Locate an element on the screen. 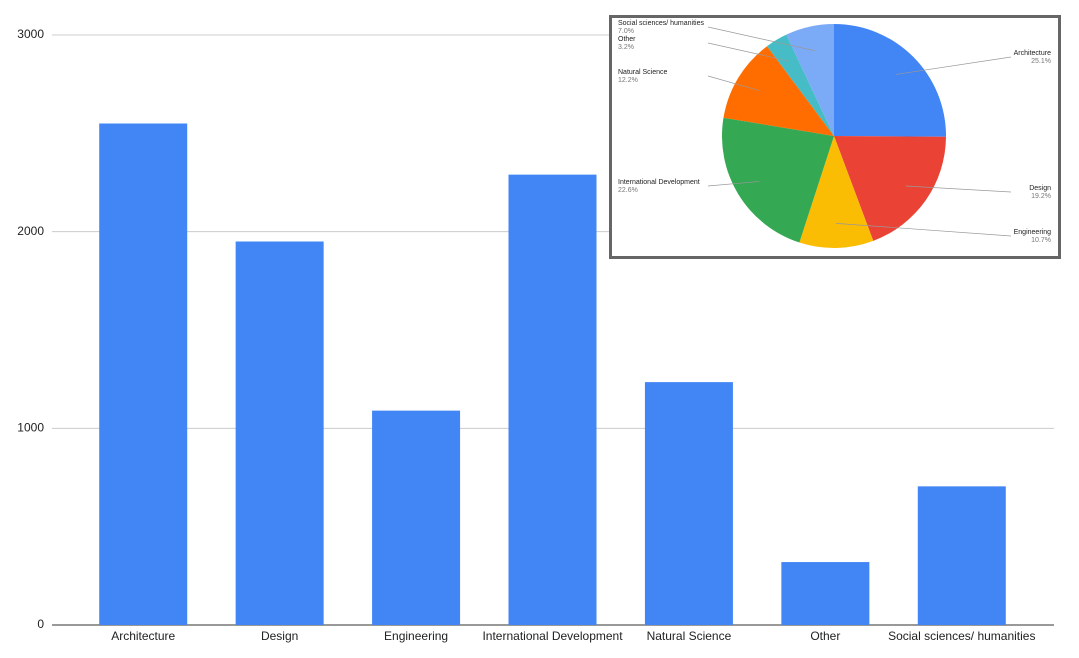  x-tick-label: Other is located at coordinates (825, 636).